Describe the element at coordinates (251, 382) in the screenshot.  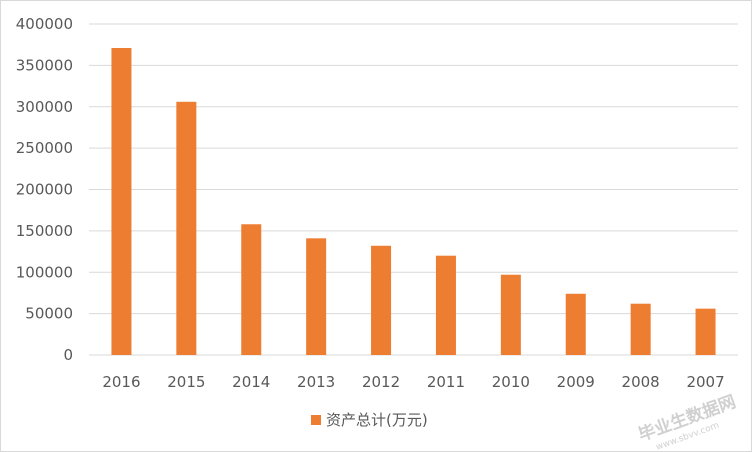
I see `x-tick-label: 2014` at that location.